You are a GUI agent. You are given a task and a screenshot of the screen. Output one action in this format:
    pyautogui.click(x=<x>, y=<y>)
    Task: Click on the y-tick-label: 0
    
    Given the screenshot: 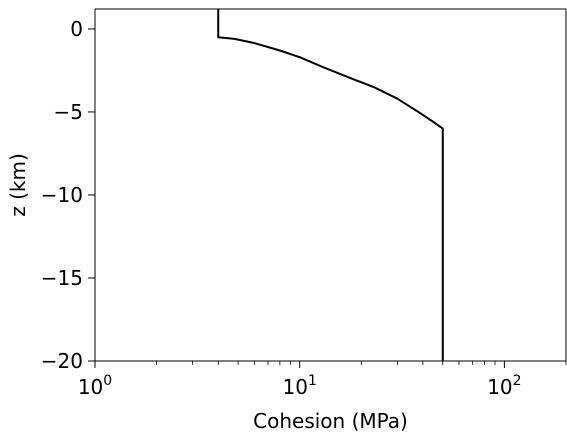 What is the action you would take?
    pyautogui.click(x=76, y=29)
    